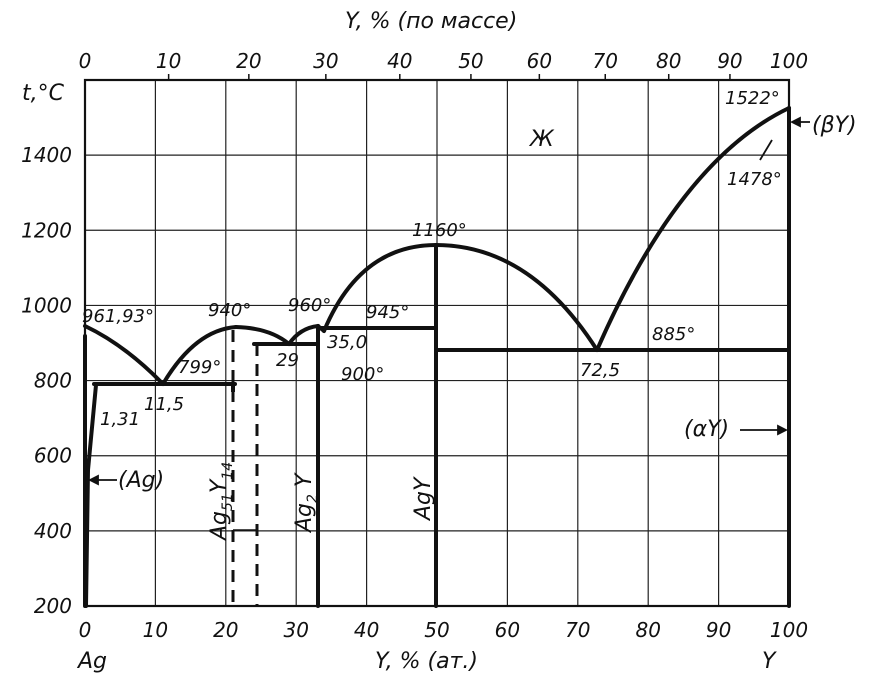 The image size is (891, 700). What do you see at coordinates (168, 61) in the screenshot?
I see `top-tick-label: 10` at bounding box center [168, 61].